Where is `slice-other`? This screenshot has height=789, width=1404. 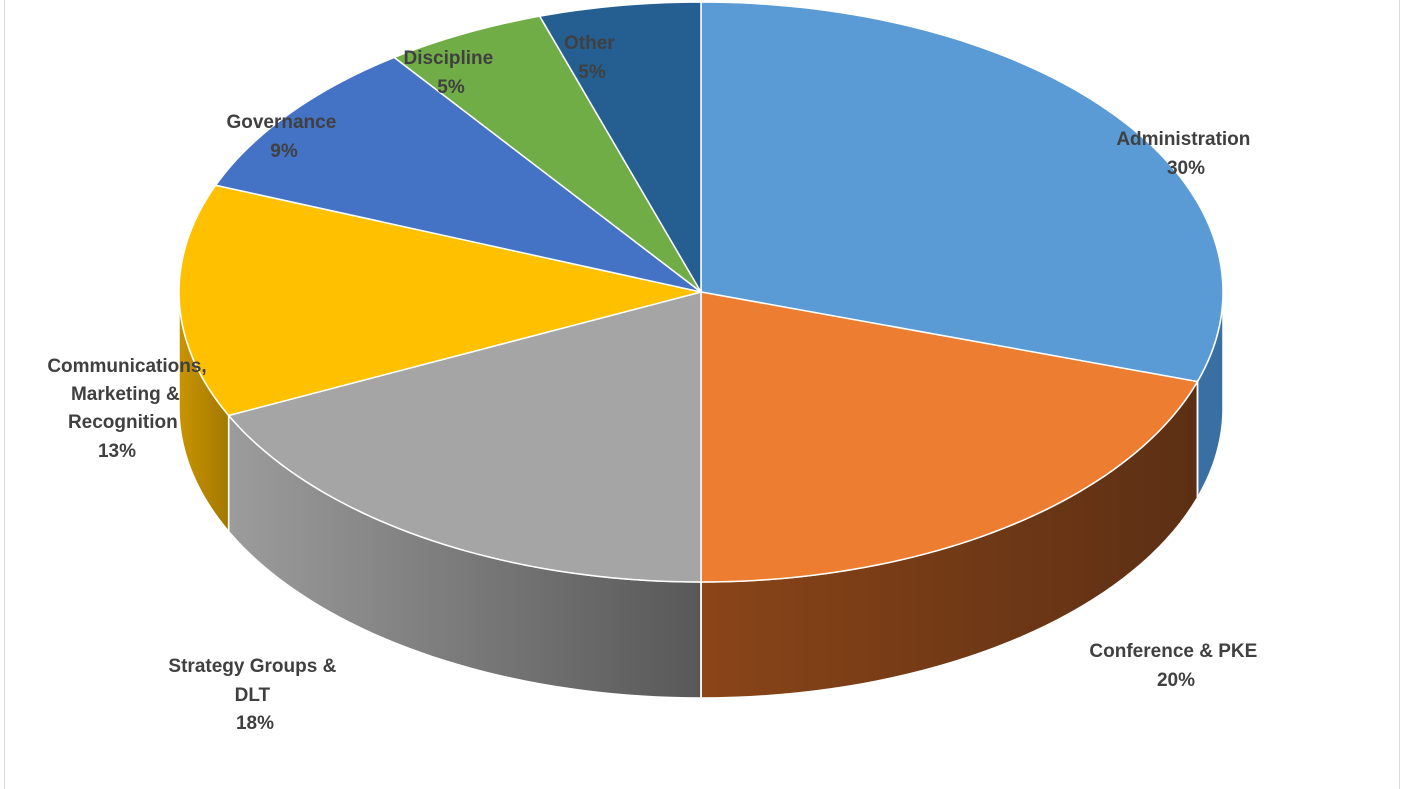
slice-other is located at coordinates (620, 147).